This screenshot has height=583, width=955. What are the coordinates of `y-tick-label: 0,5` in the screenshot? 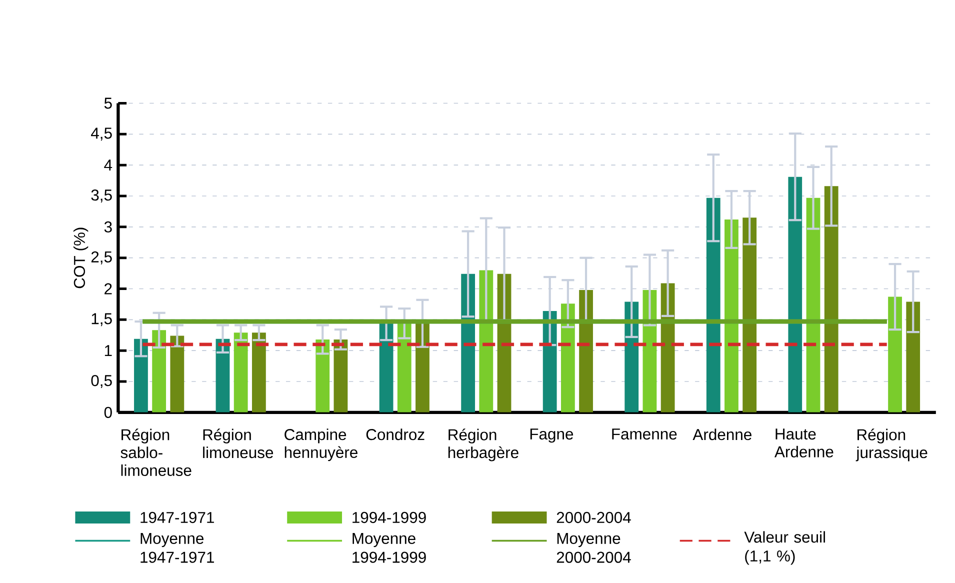 It's located at (101, 381).